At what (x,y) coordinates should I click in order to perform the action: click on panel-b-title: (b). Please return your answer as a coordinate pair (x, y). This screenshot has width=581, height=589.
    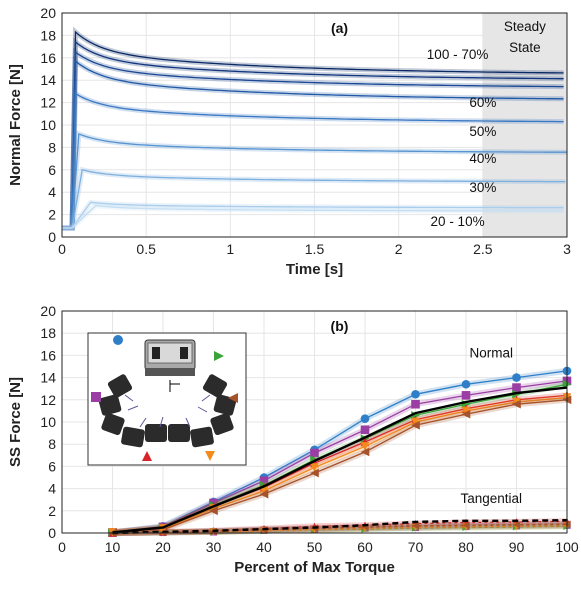
    Looking at the image, I should click on (340, 326).